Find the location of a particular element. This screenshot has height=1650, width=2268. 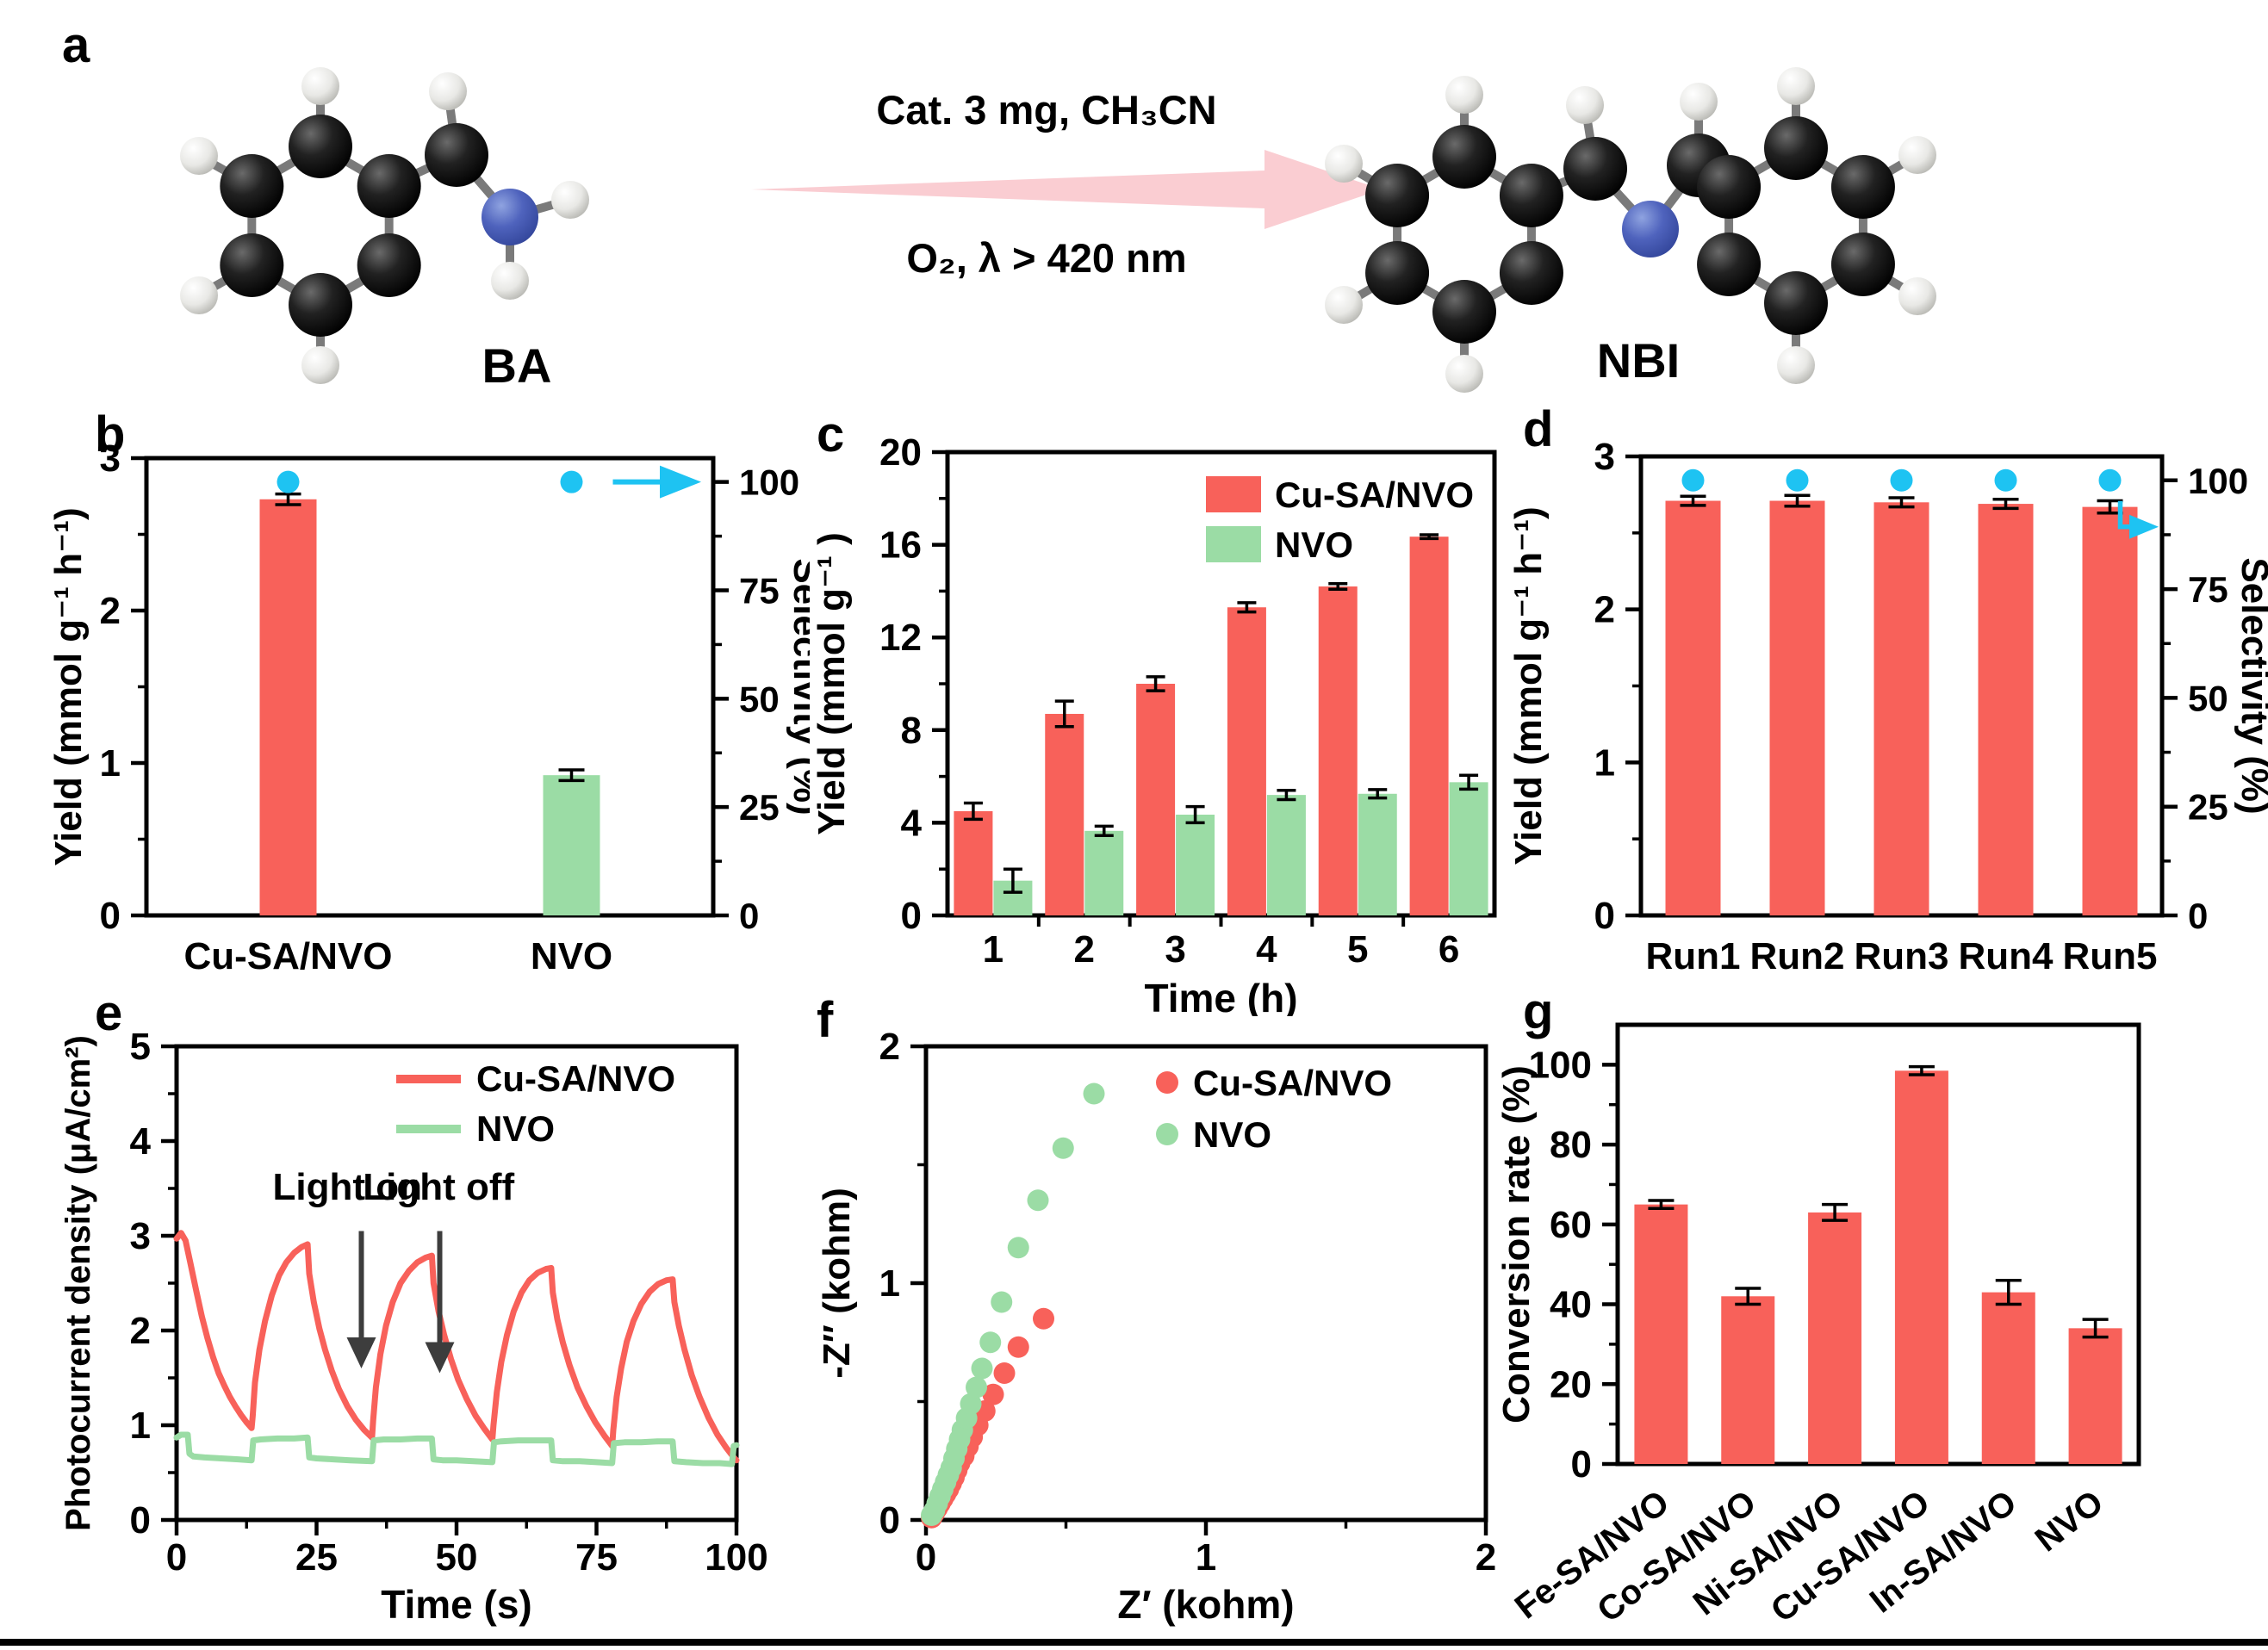

svg-text: Photocurrent density (μA/cm²) is located at coordinates (78, 1283).